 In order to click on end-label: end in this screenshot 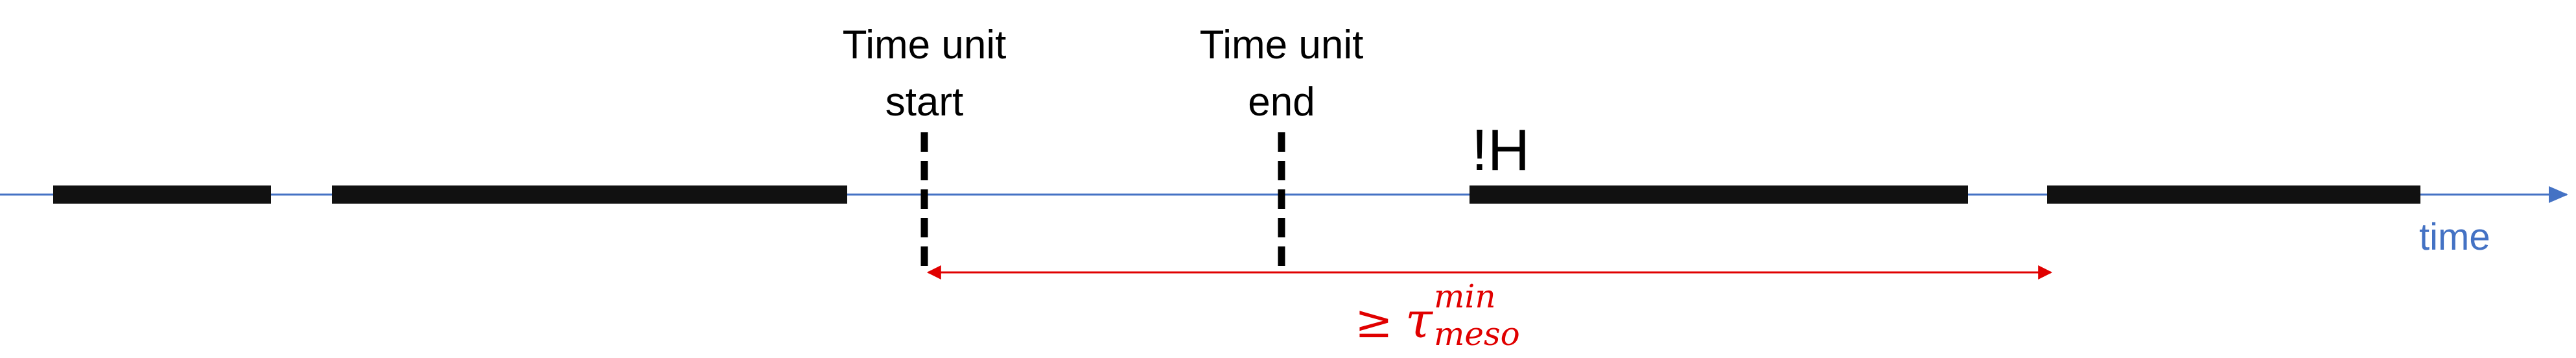, I will do `click(1281, 102)`.